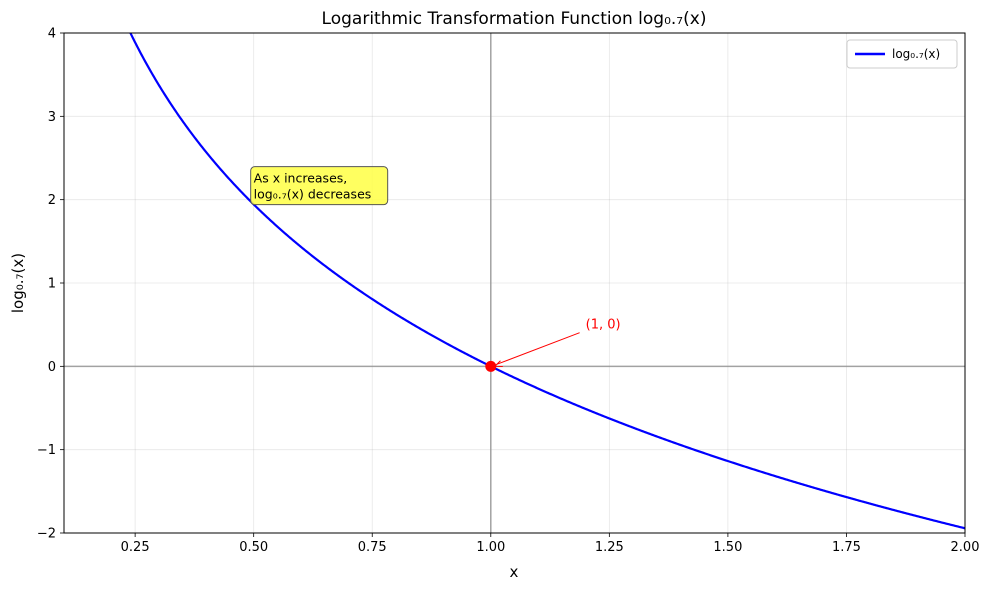  What do you see at coordinates (52, 34) in the screenshot?
I see `y-tick-label: 4` at bounding box center [52, 34].